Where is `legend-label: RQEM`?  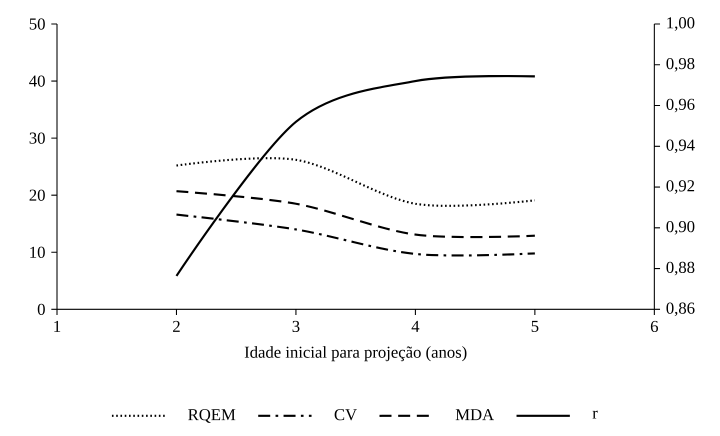 legend-label: RQEM is located at coordinates (212, 416).